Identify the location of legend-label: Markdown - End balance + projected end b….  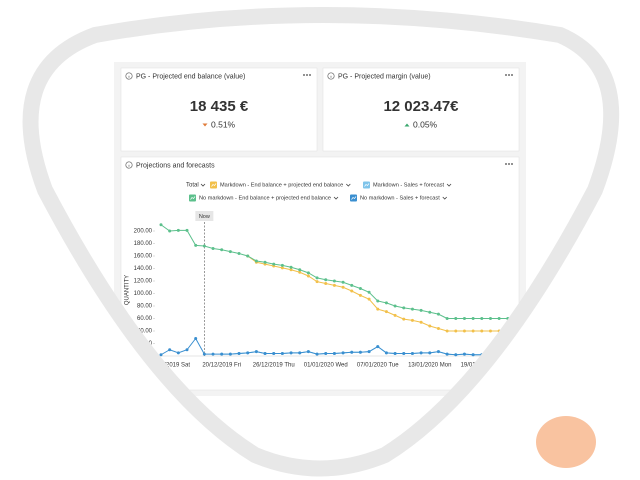
(281, 185).